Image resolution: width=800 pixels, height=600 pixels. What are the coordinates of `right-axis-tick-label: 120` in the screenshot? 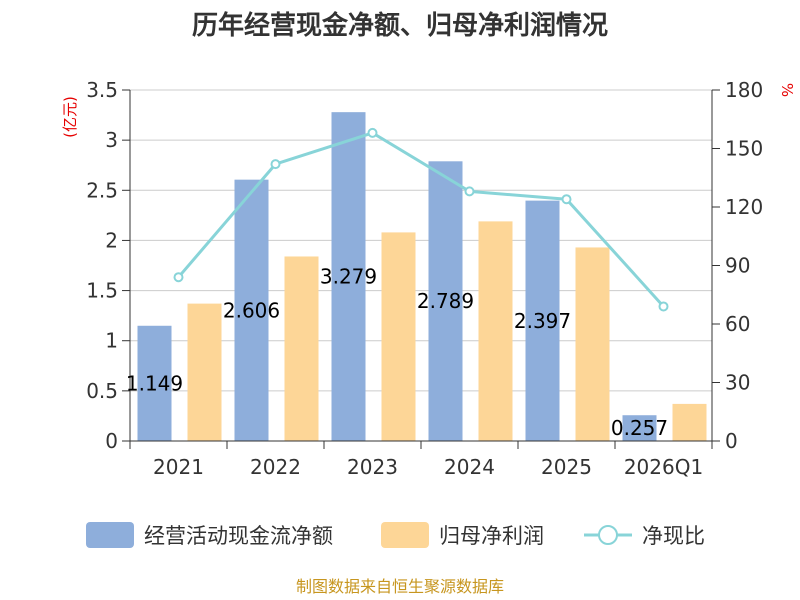 It's located at (744, 207).